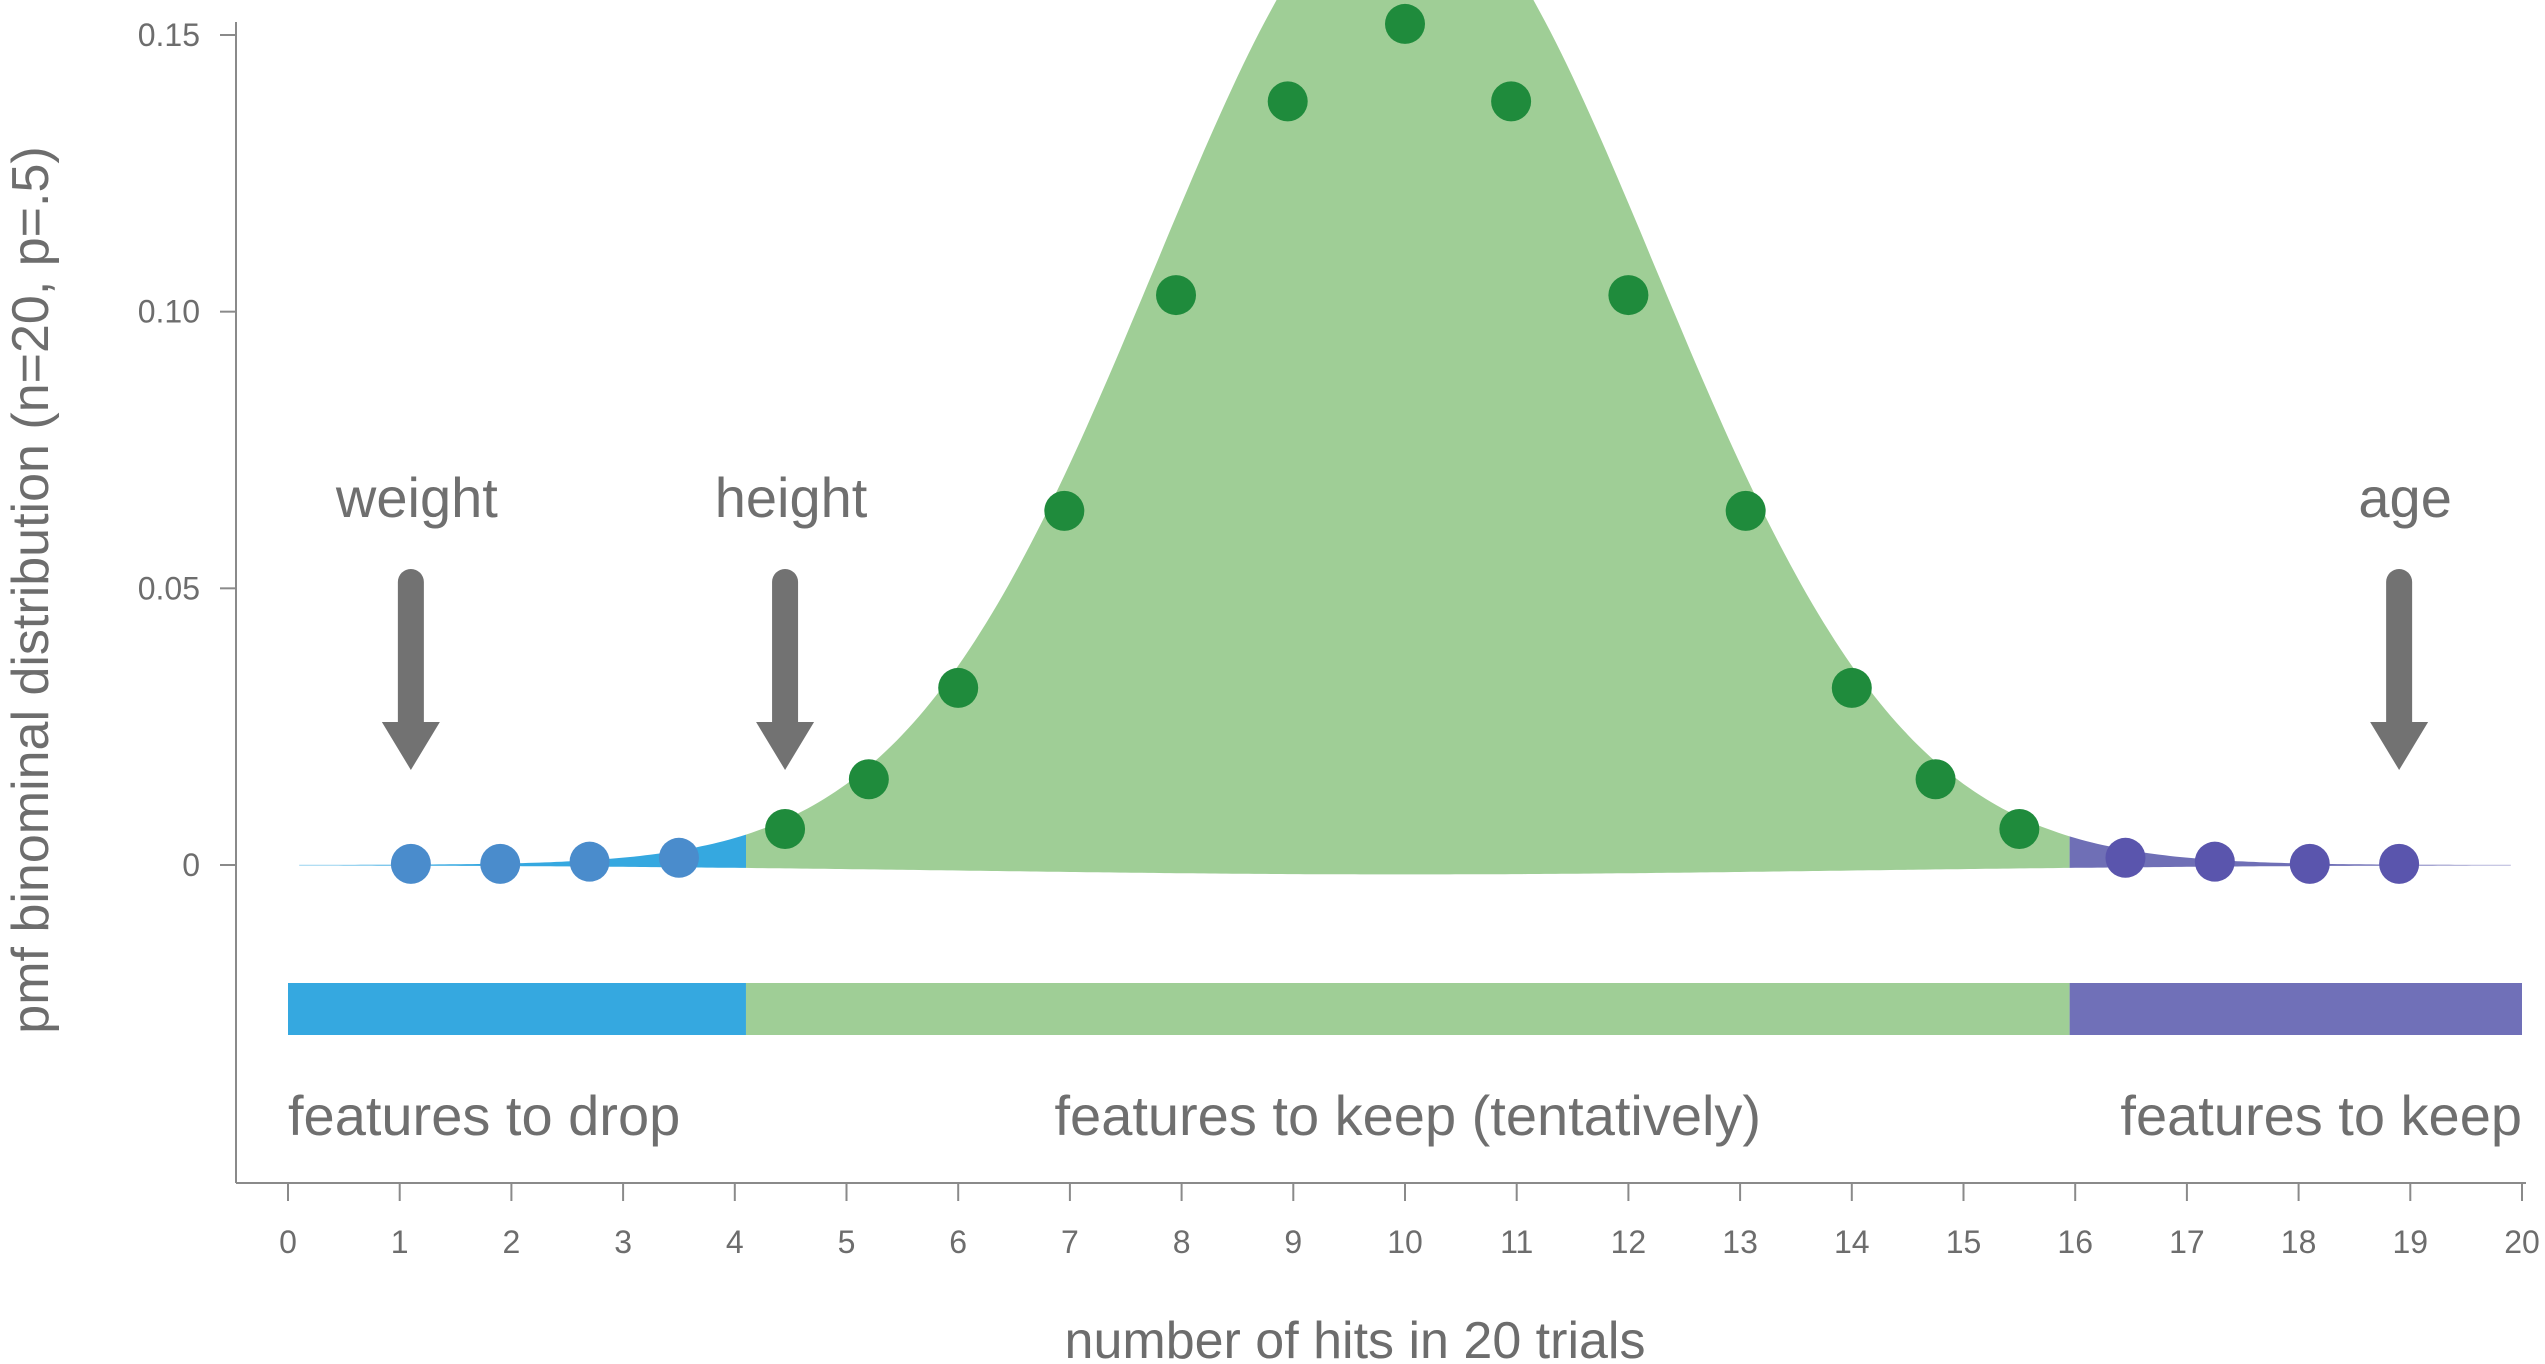 Image resolution: width=2545 pixels, height=1364 pixels. Describe the element at coordinates (735, 1242) in the screenshot. I see `x-tick-label-4: 4` at that location.